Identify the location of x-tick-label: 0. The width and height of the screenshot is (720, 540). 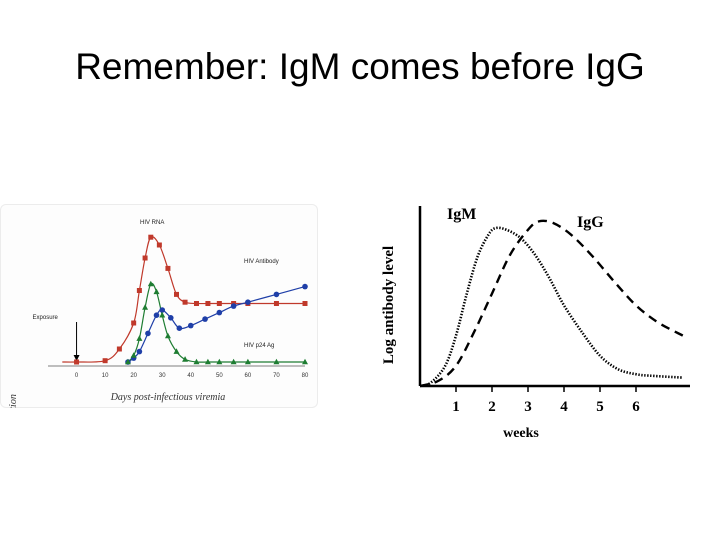
(77, 376).